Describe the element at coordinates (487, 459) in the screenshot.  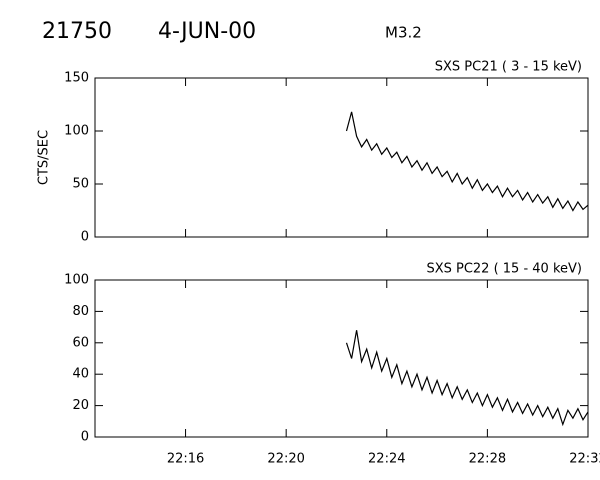
I see `x-tick-label: 22:28` at that location.